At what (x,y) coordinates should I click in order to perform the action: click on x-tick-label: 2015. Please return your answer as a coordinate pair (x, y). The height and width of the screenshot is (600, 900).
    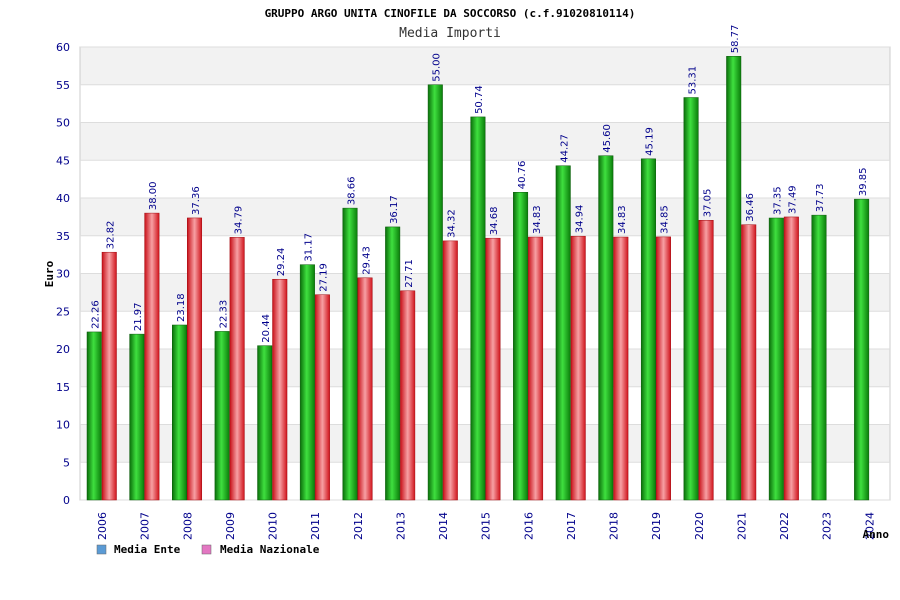
    Looking at the image, I should click on (486, 526).